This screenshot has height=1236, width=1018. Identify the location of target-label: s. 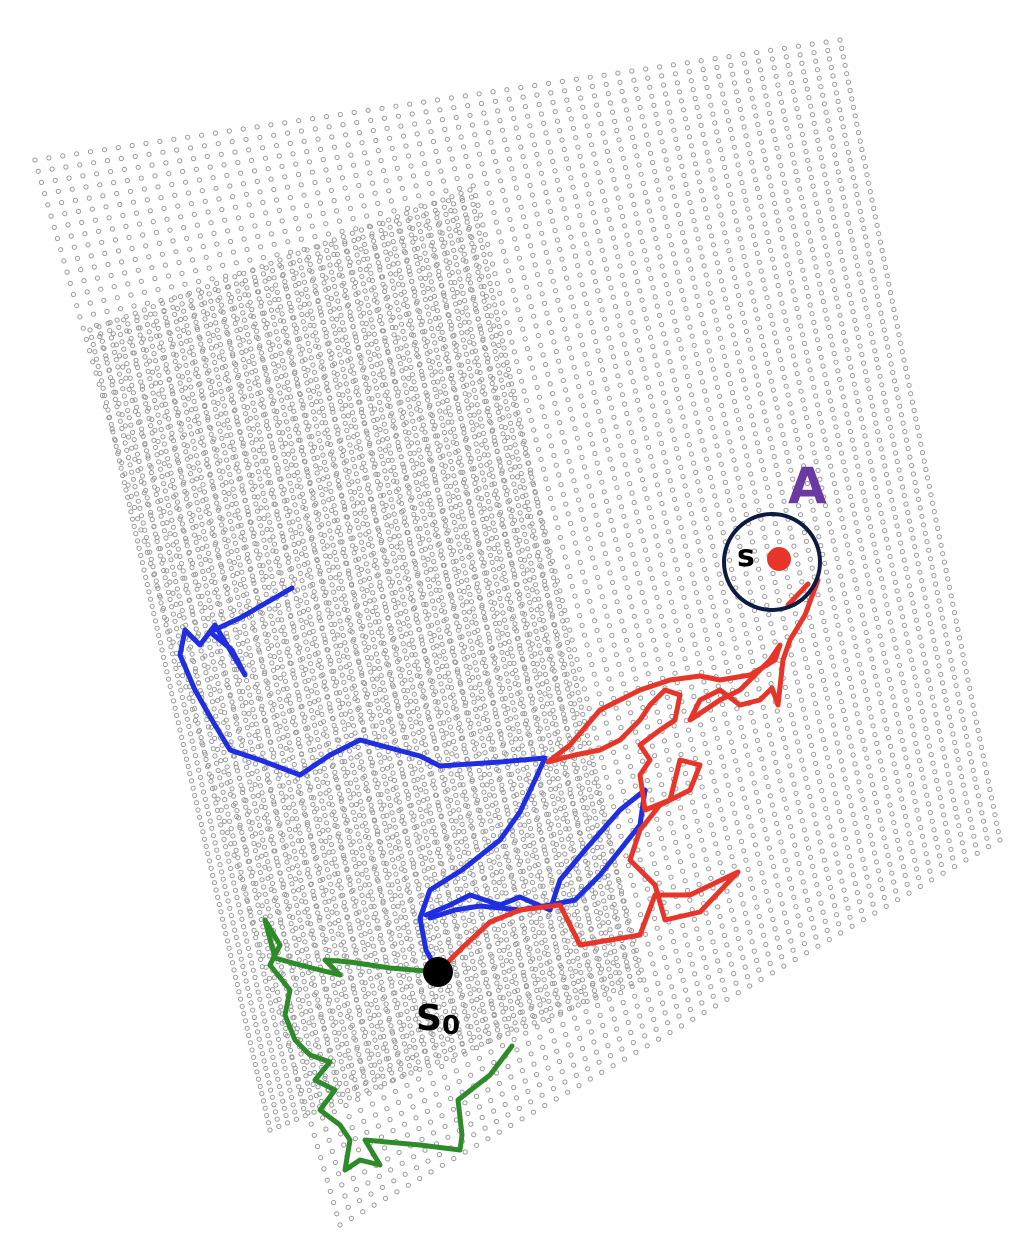
(746, 556).